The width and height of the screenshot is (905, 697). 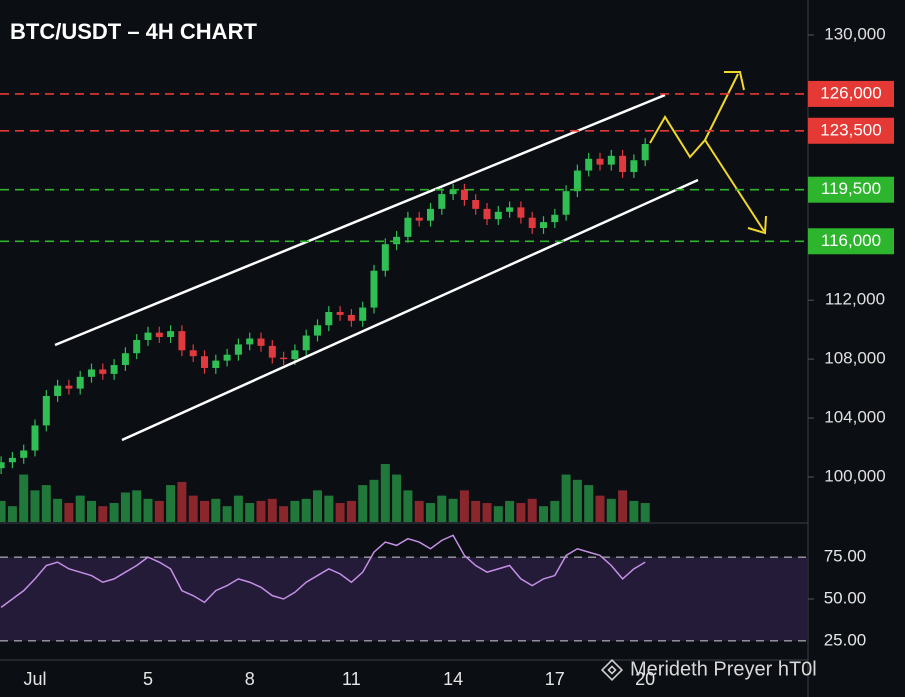 What do you see at coordinates (854, 475) in the screenshot?
I see `y-tick-label: 100,000` at bounding box center [854, 475].